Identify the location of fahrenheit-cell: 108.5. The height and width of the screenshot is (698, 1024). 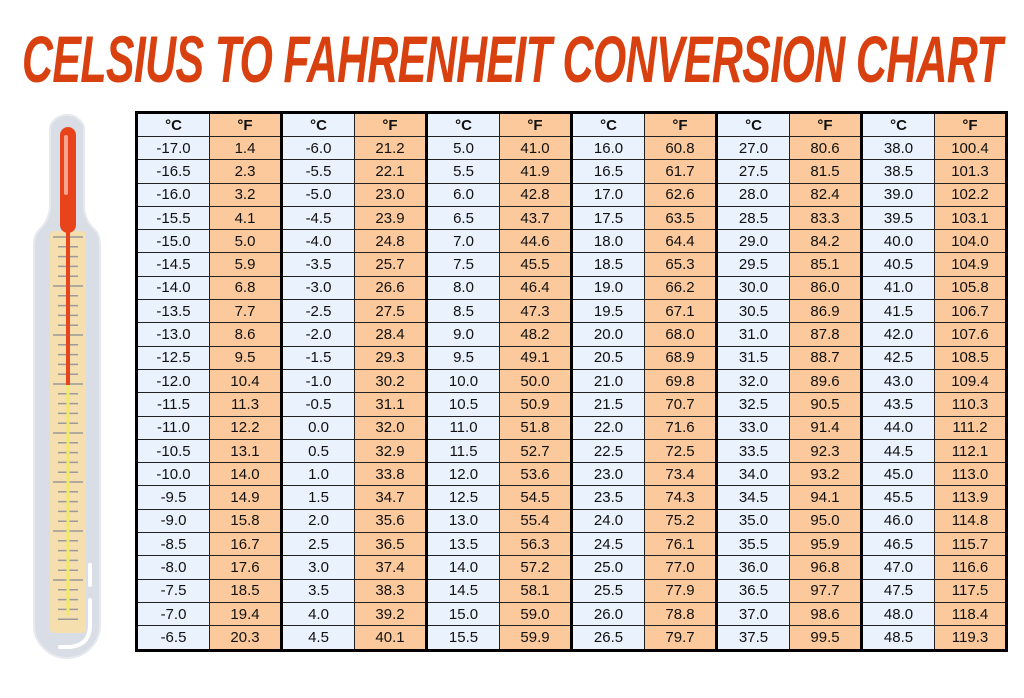
(970, 357).